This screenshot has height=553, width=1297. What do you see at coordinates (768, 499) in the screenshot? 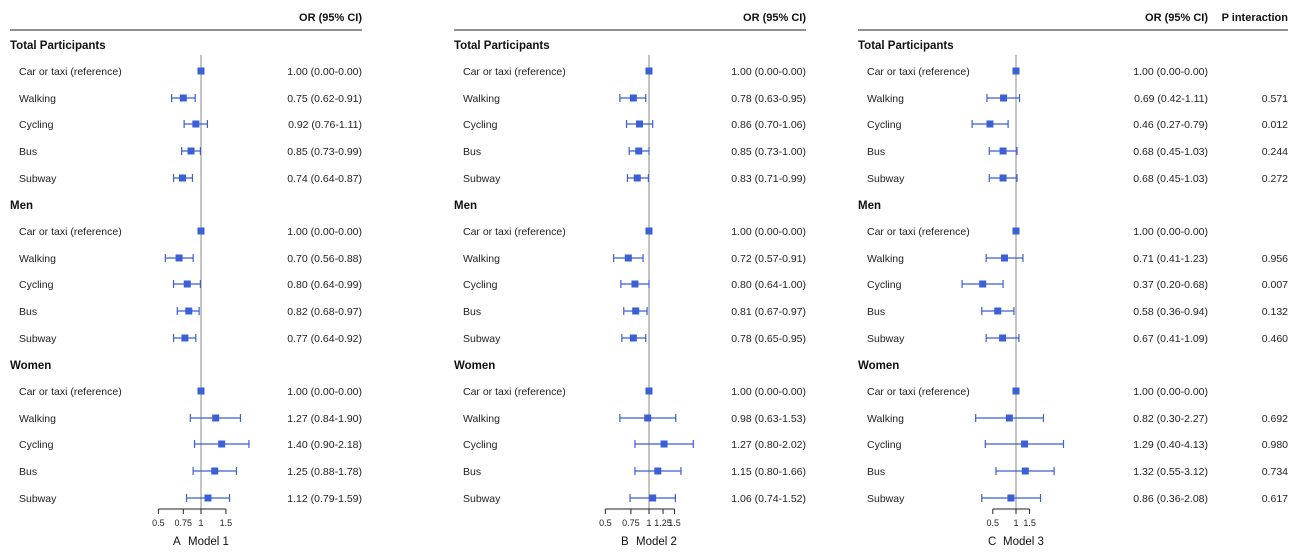
I see `or-ci-value: 1.06 (0.74-1.52)` at bounding box center [768, 499].